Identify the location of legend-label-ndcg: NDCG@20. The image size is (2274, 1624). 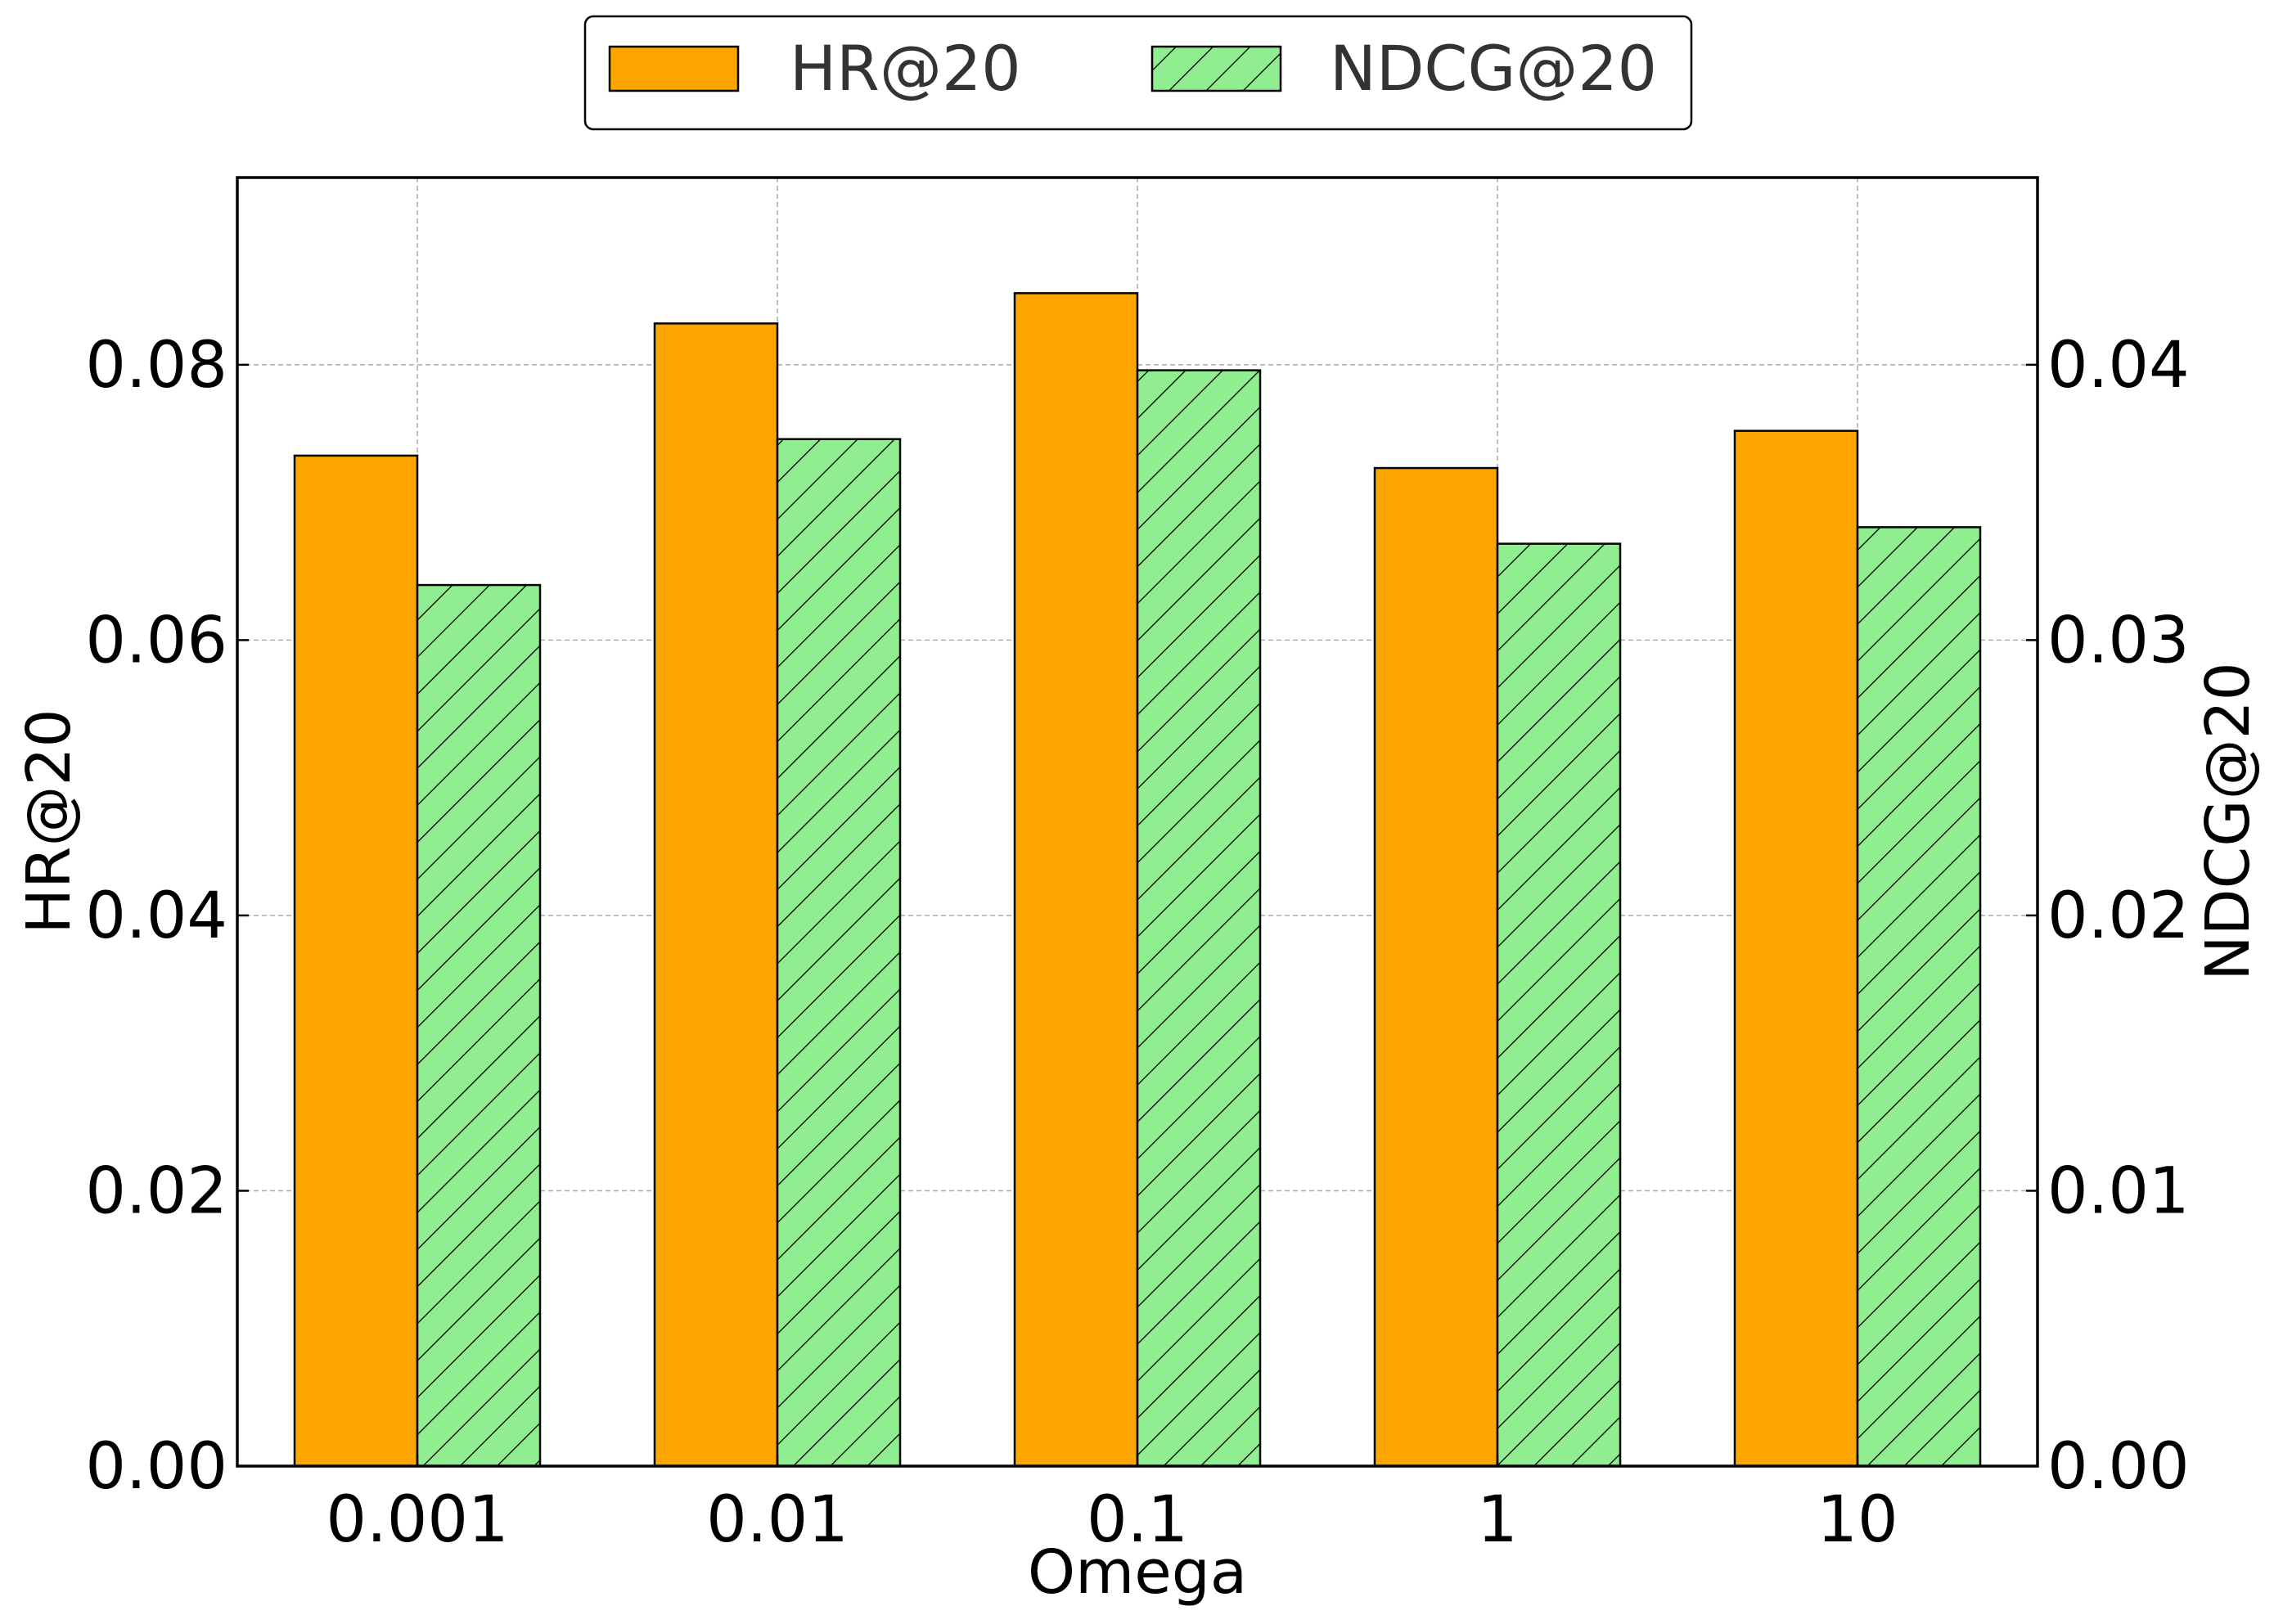
(1494, 68).